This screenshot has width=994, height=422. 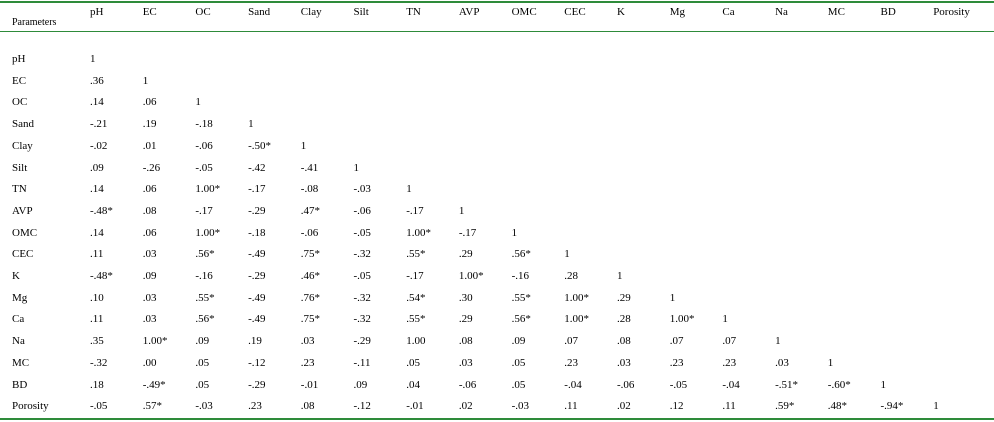 What do you see at coordinates (575, 12) in the screenshot?
I see `column-header: CEC` at bounding box center [575, 12].